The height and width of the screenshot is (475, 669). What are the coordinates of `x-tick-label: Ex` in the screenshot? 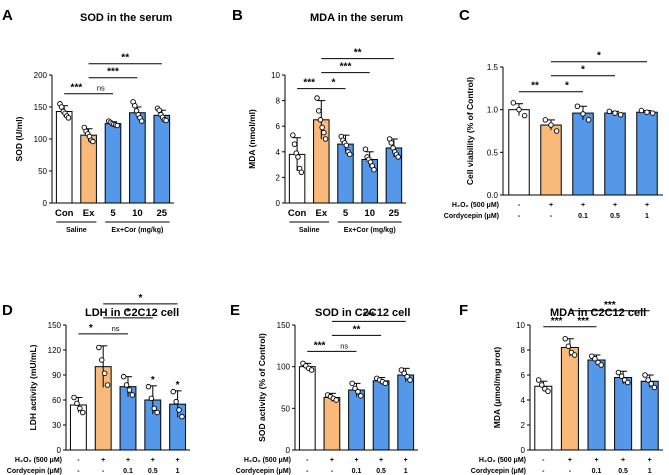 It's located at (89, 213).